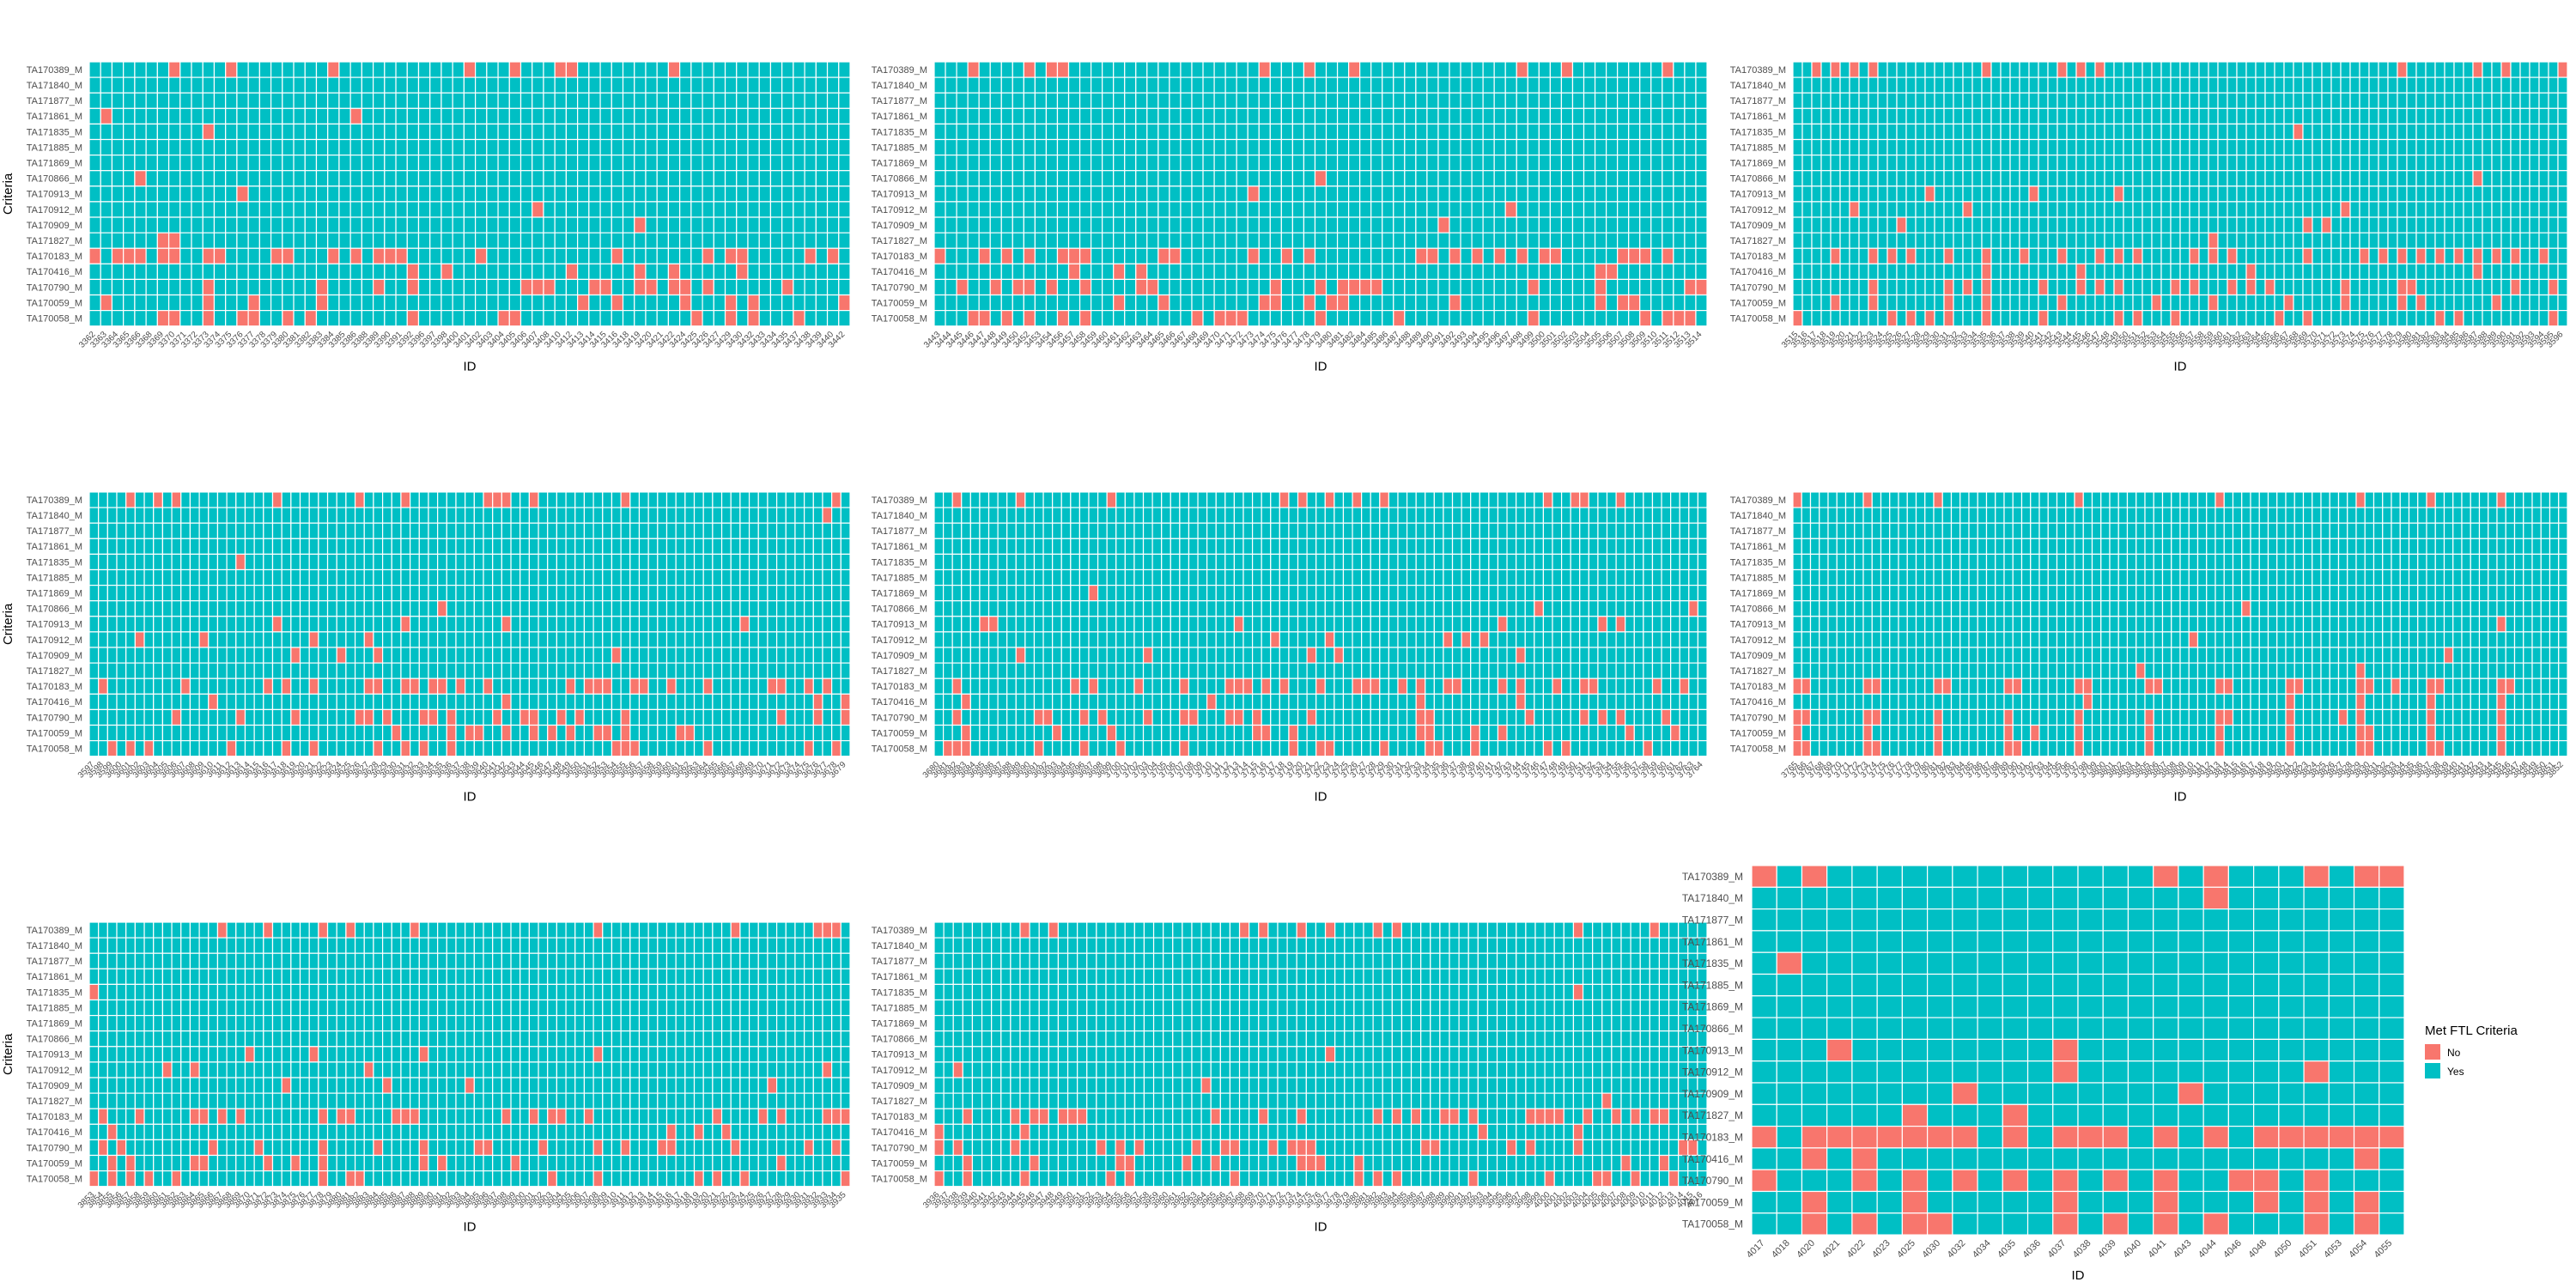 The image size is (2576, 1288). Describe the element at coordinates (900, 70) in the screenshot. I see `y-tick-label: TA170389_M` at that location.